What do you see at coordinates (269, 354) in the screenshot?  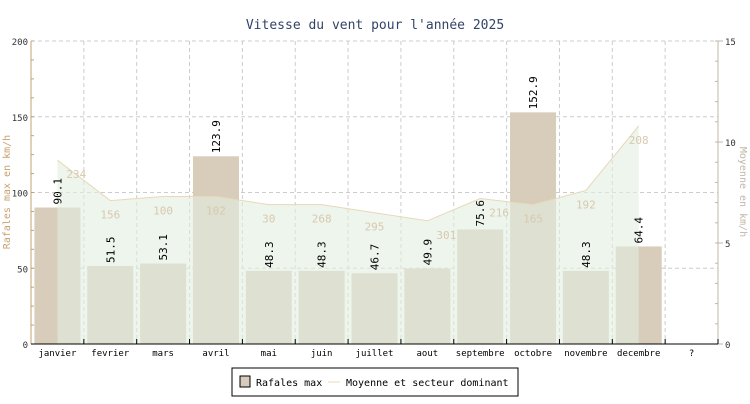 I see `x-tick-label: mai` at bounding box center [269, 354].